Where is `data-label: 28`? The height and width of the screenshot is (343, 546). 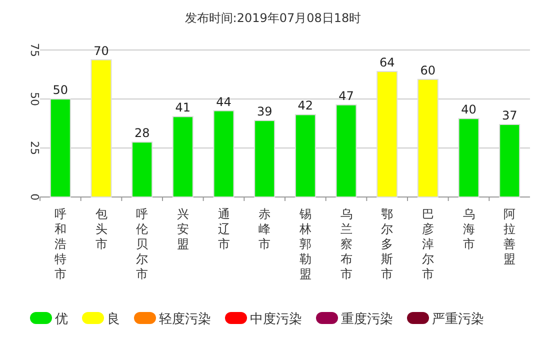 data-label: 28 is located at coordinates (142, 133).